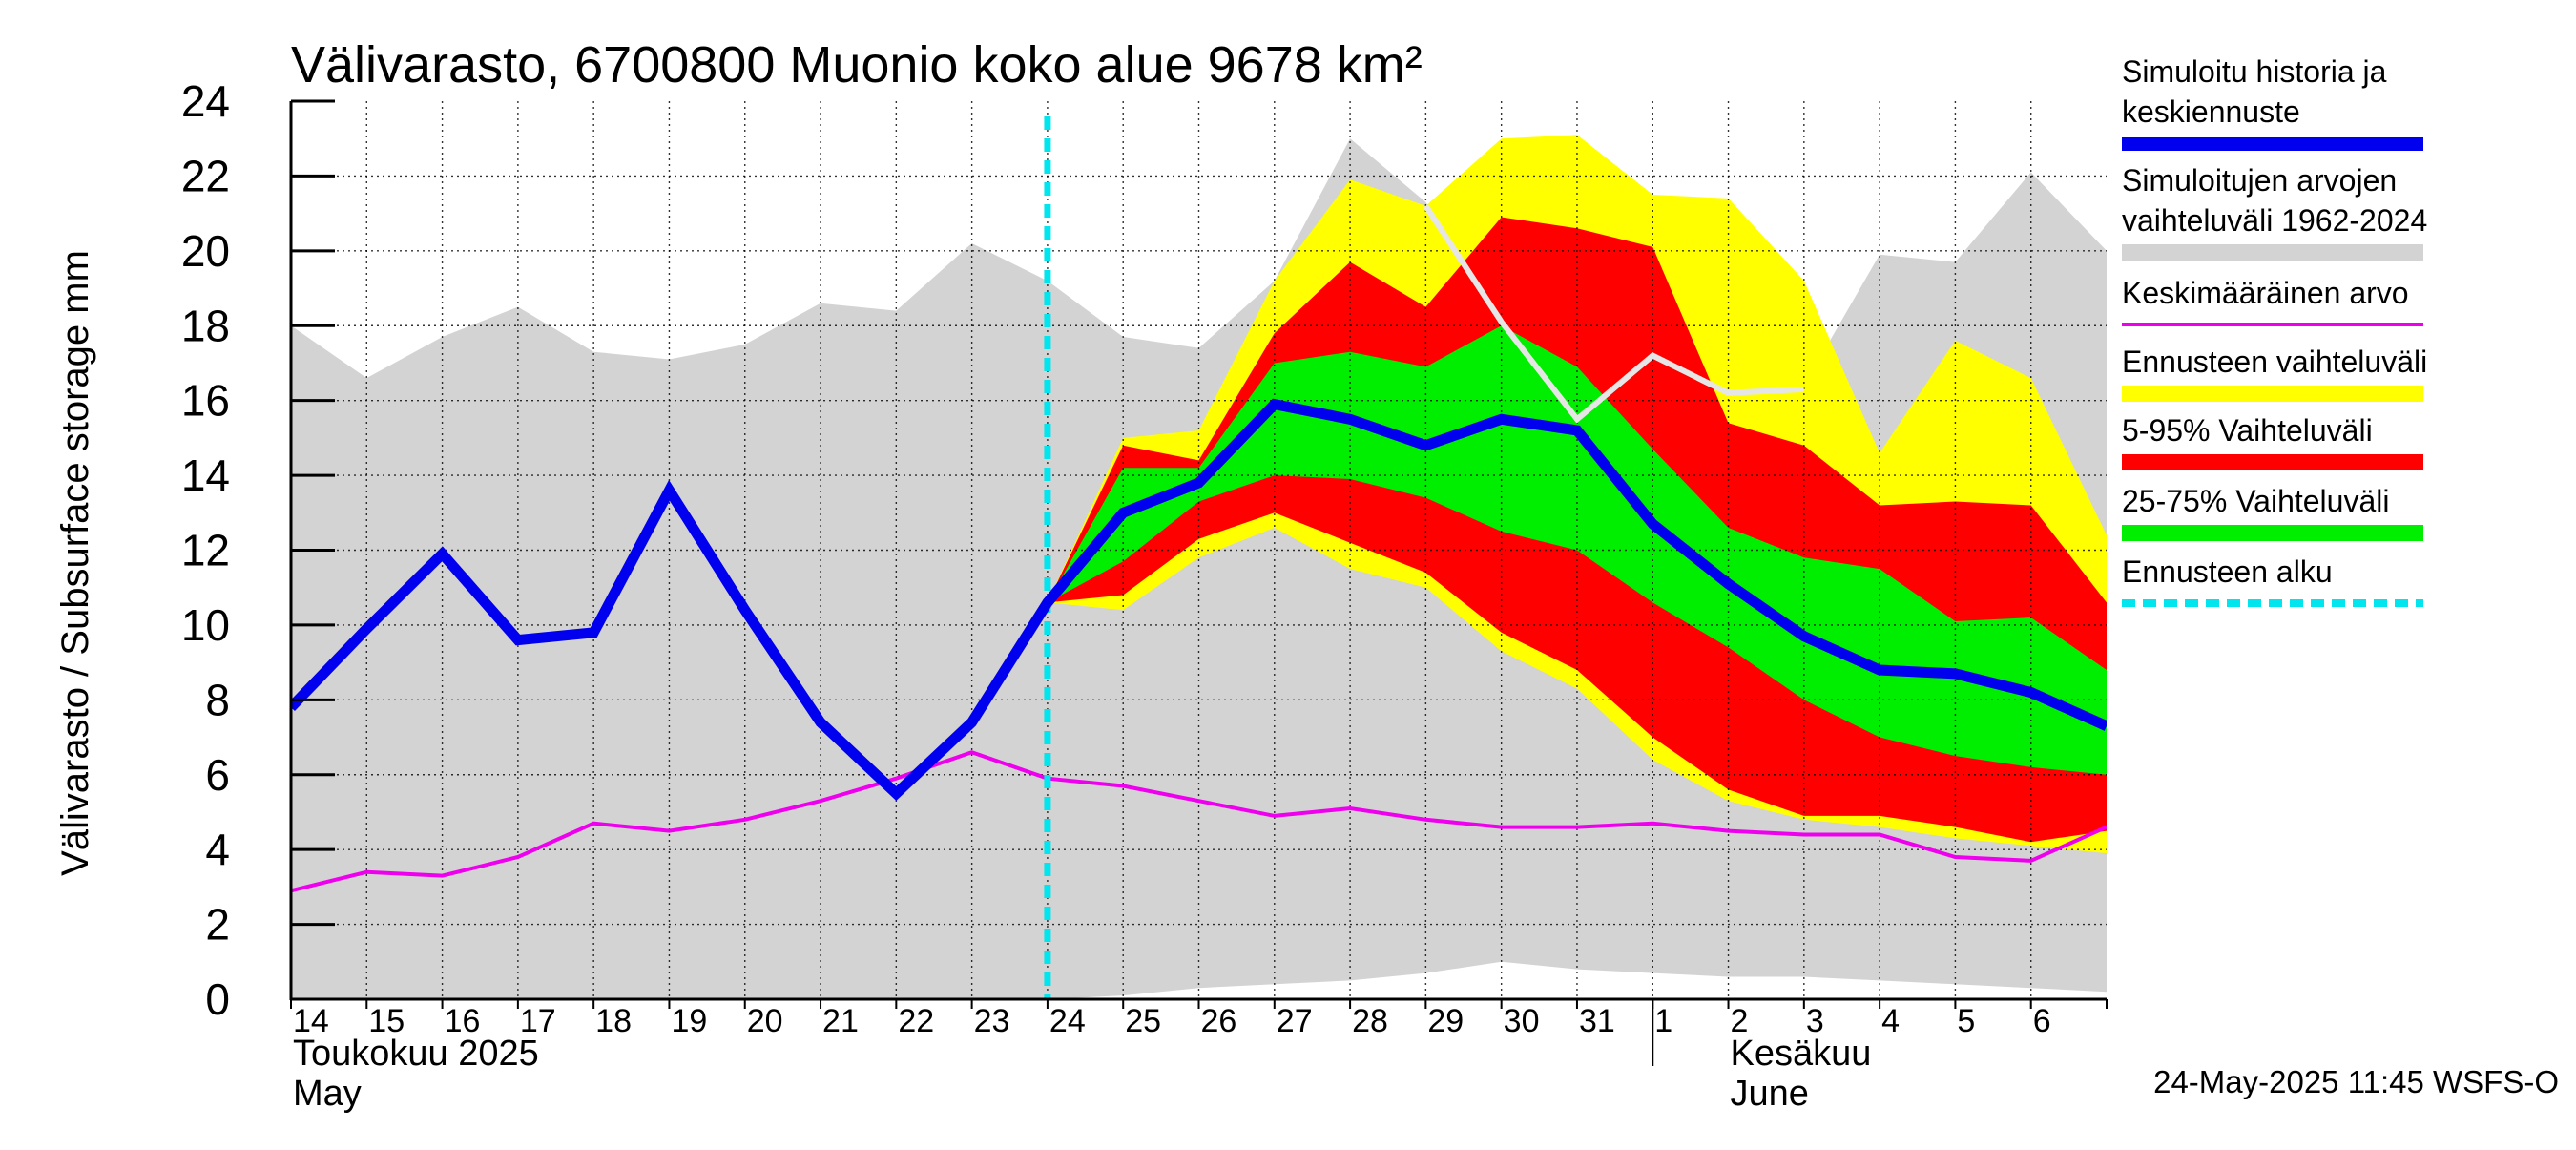  What do you see at coordinates (2259, 180) in the screenshot?
I see `legend-label: Simuloitujen arvojen` at bounding box center [2259, 180].